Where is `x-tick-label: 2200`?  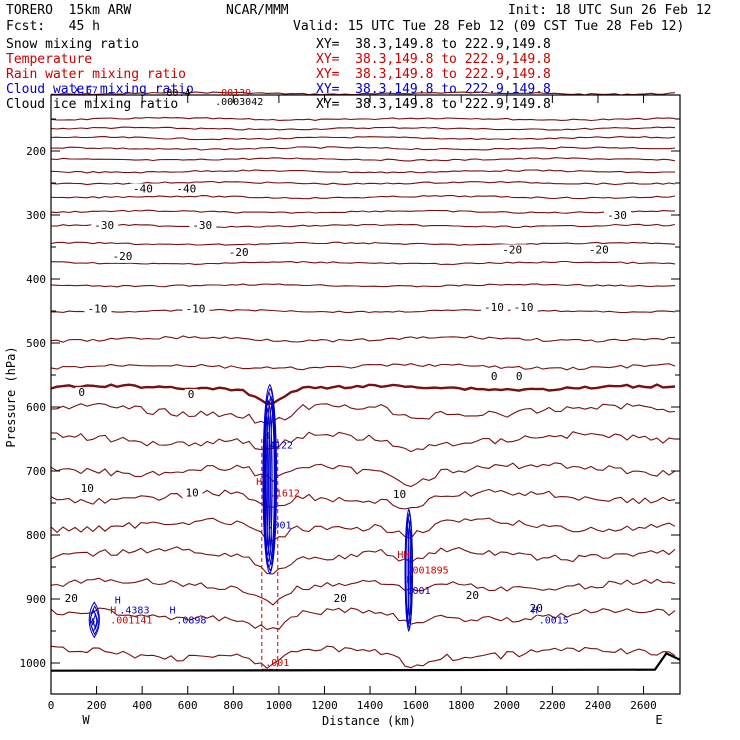 x-tick-label: 2200 is located at coordinates (552, 705).